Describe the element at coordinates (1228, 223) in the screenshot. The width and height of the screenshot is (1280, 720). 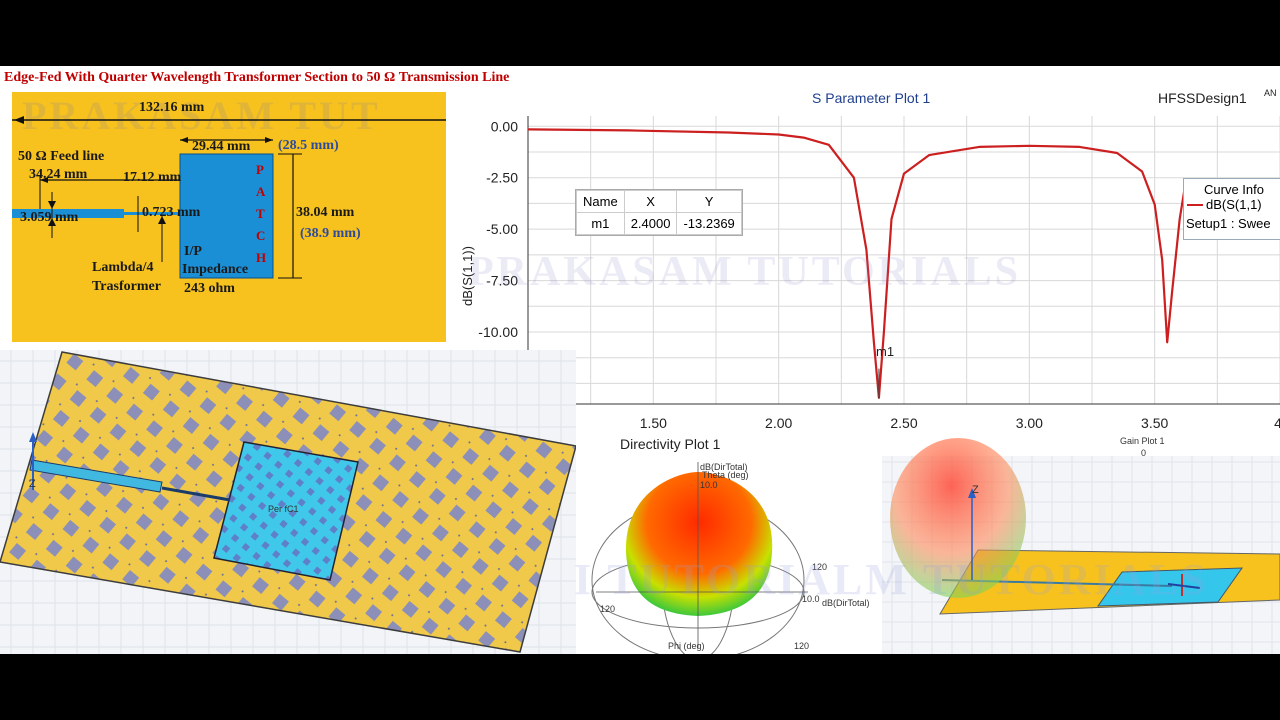
I see `curve-info-setup: Setup1 : Swee` at that location.